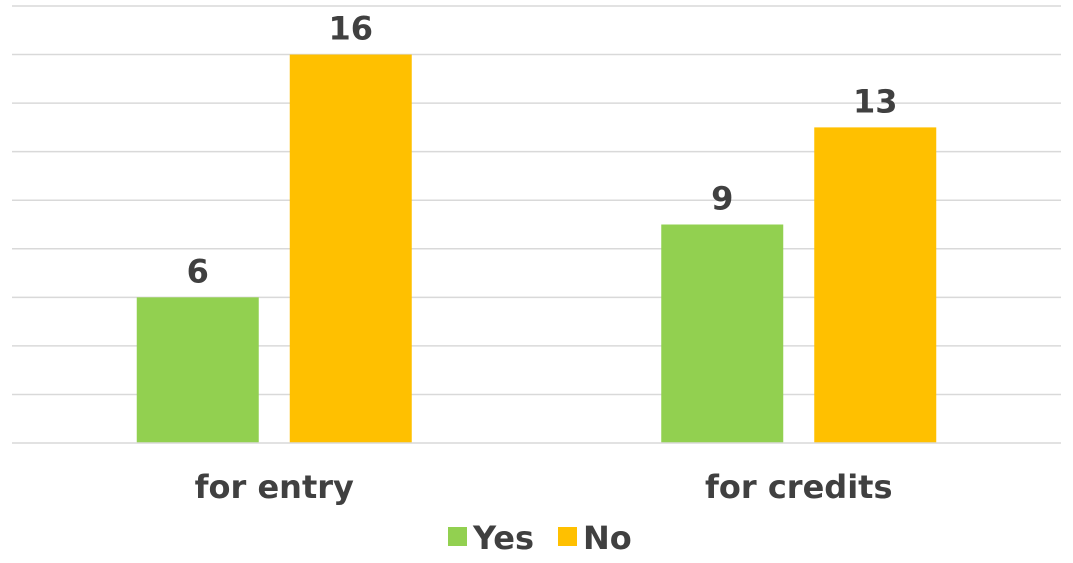  I want to click on legend-swatch-no, so click(567, 536).